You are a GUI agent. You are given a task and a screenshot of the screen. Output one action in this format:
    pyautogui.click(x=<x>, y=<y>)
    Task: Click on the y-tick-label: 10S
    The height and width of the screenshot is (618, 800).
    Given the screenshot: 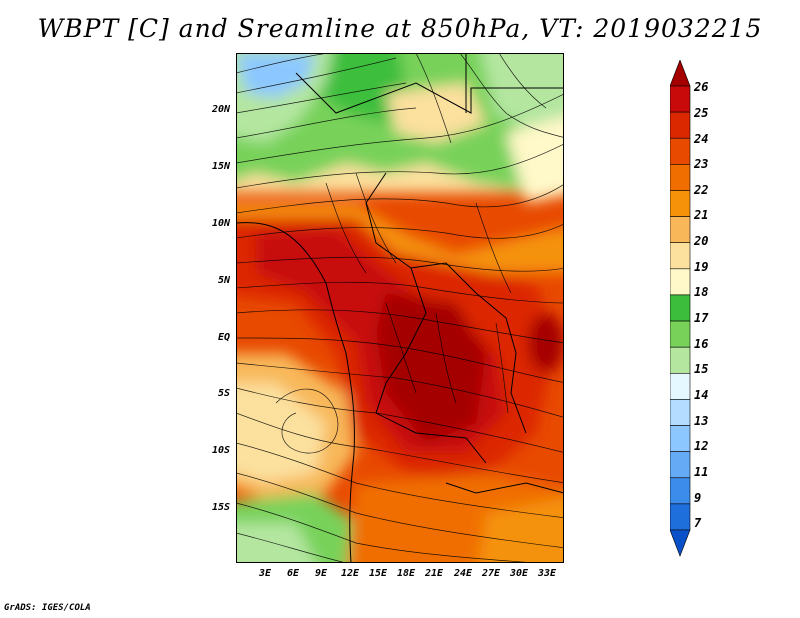 What is the action you would take?
    pyautogui.click(x=220, y=450)
    